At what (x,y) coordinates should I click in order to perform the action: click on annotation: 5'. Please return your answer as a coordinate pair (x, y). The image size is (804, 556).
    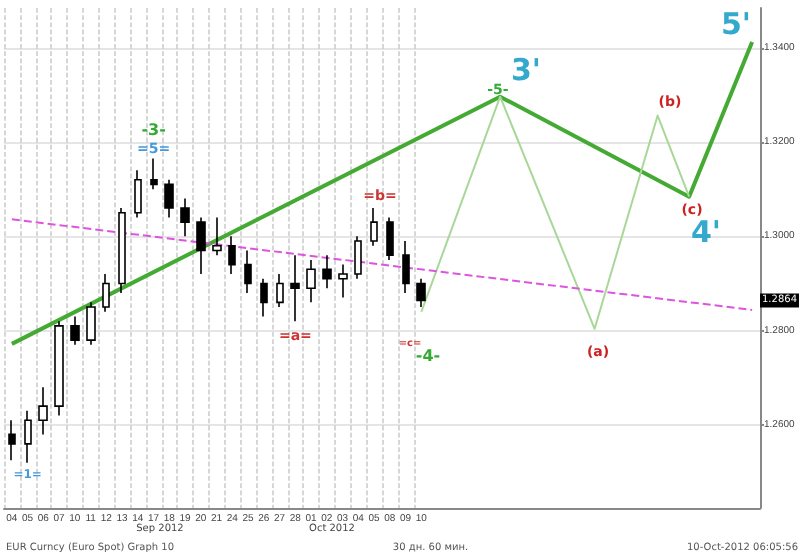
    Looking at the image, I should click on (736, 24).